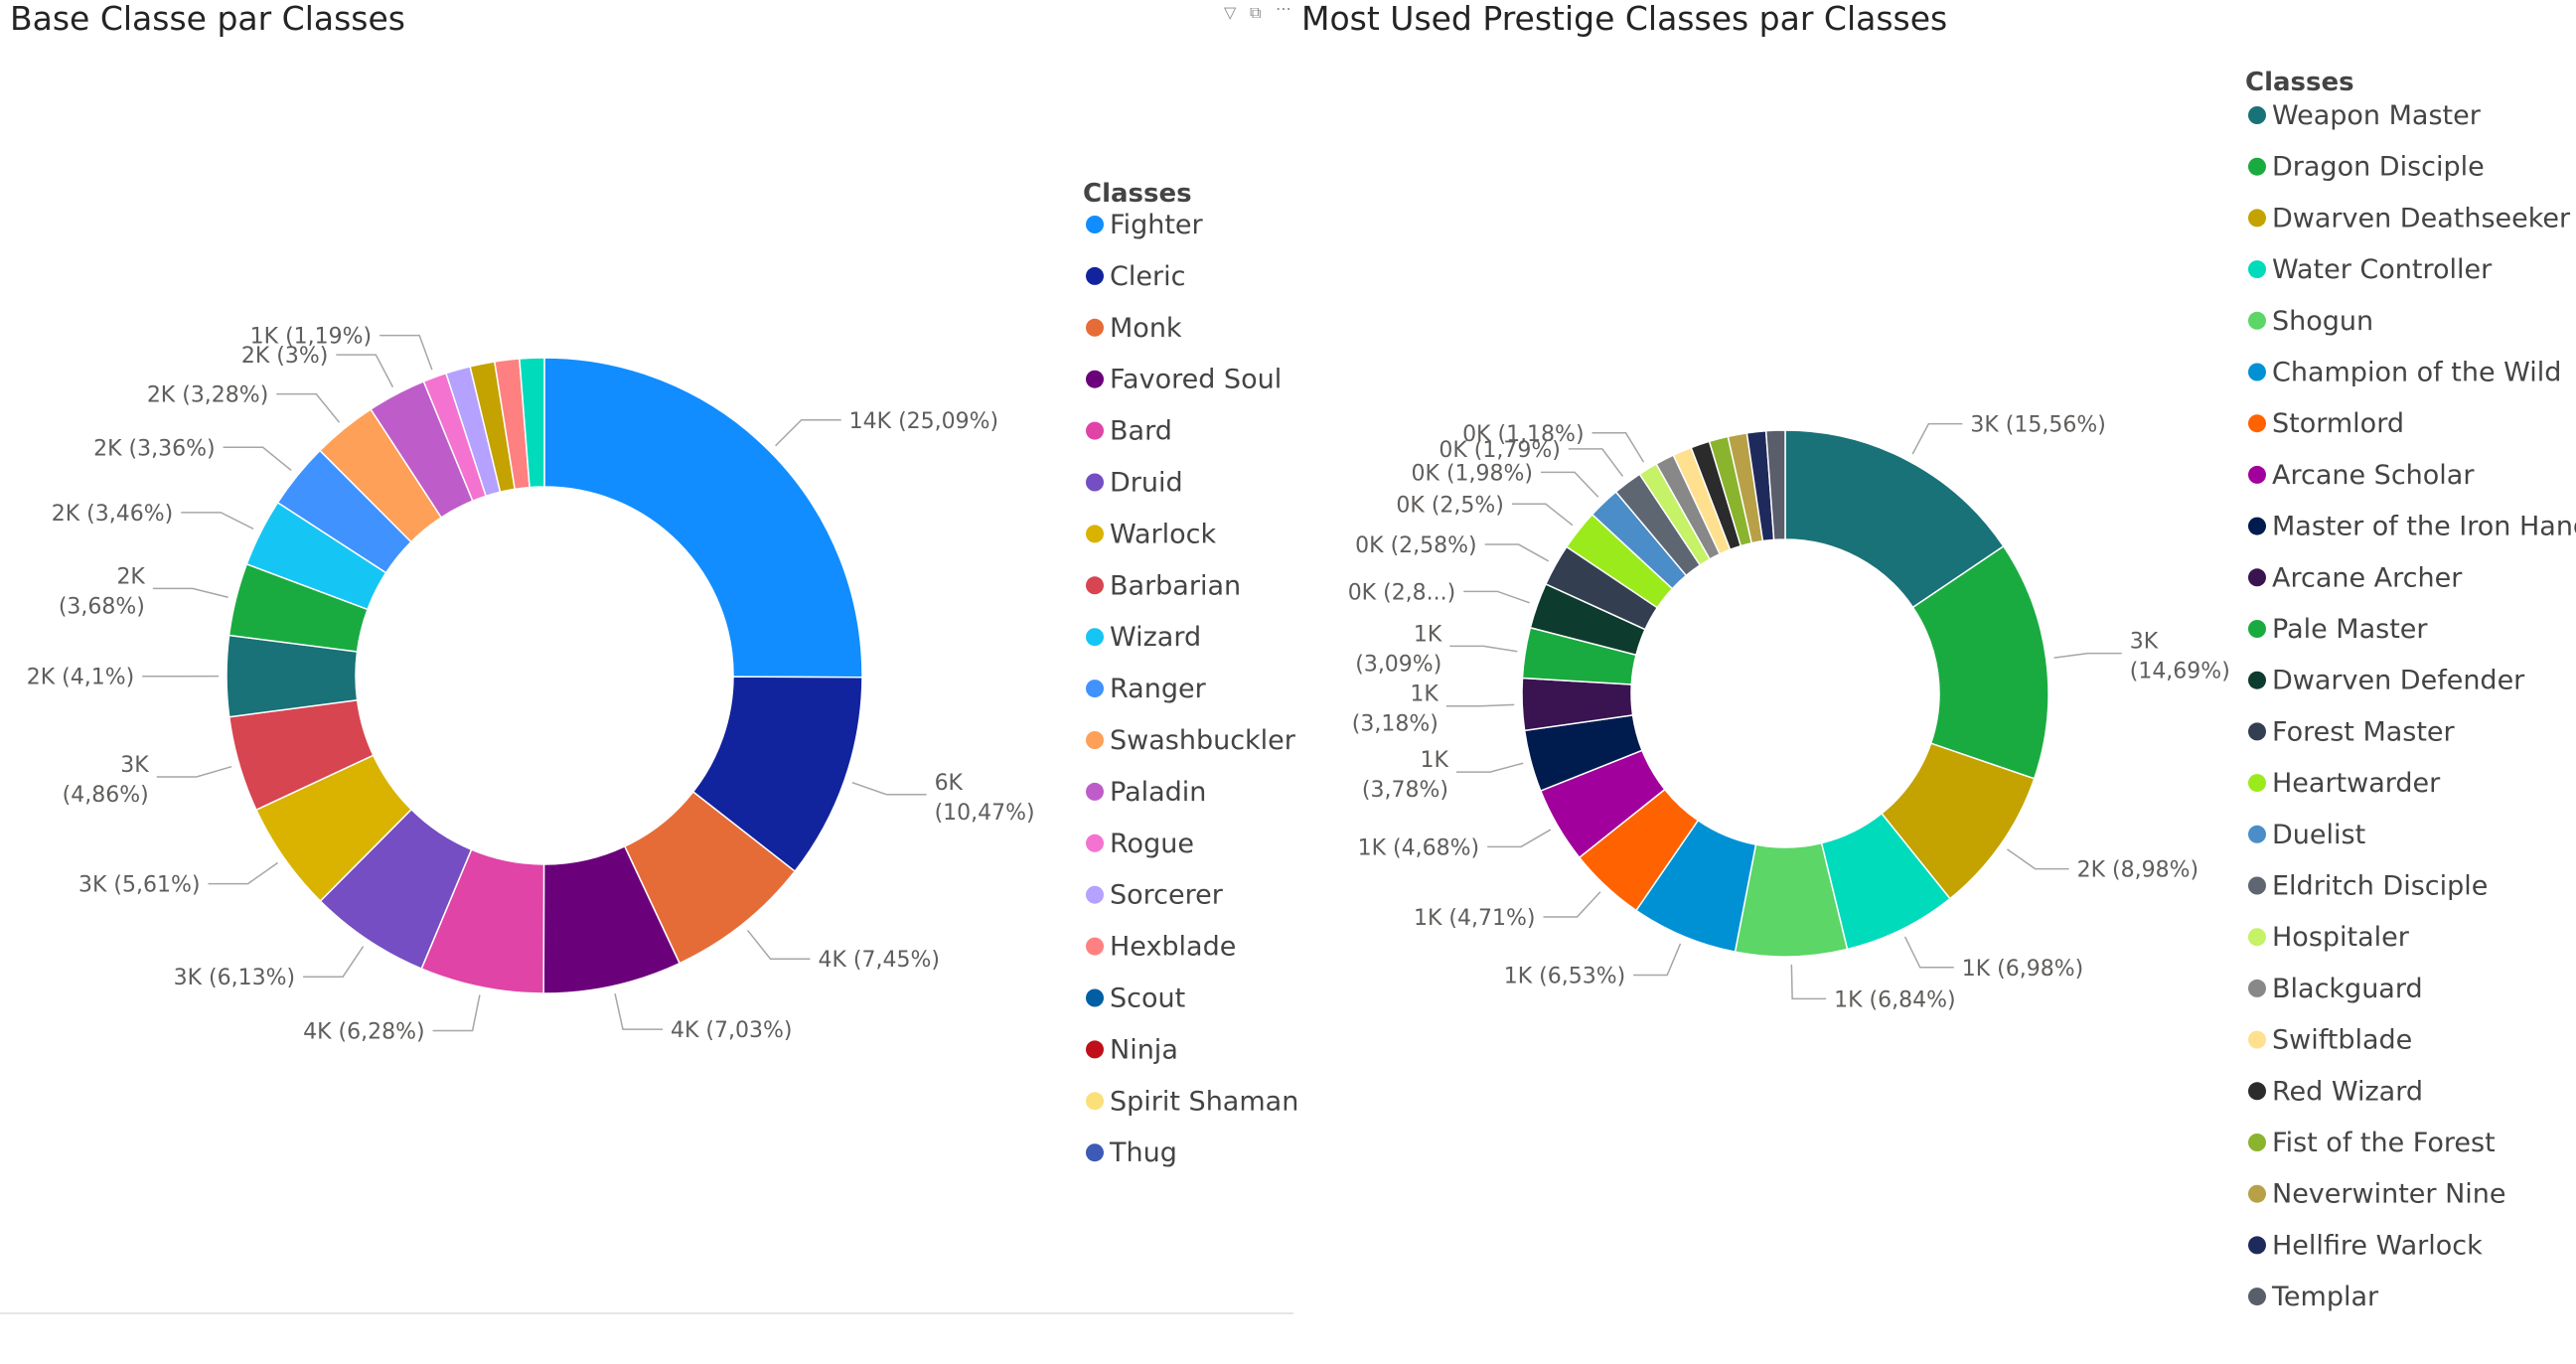 The width and height of the screenshot is (2576, 1364). What do you see at coordinates (1134, 483) in the screenshot?
I see `legend-item: Druid` at bounding box center [1134, 483].